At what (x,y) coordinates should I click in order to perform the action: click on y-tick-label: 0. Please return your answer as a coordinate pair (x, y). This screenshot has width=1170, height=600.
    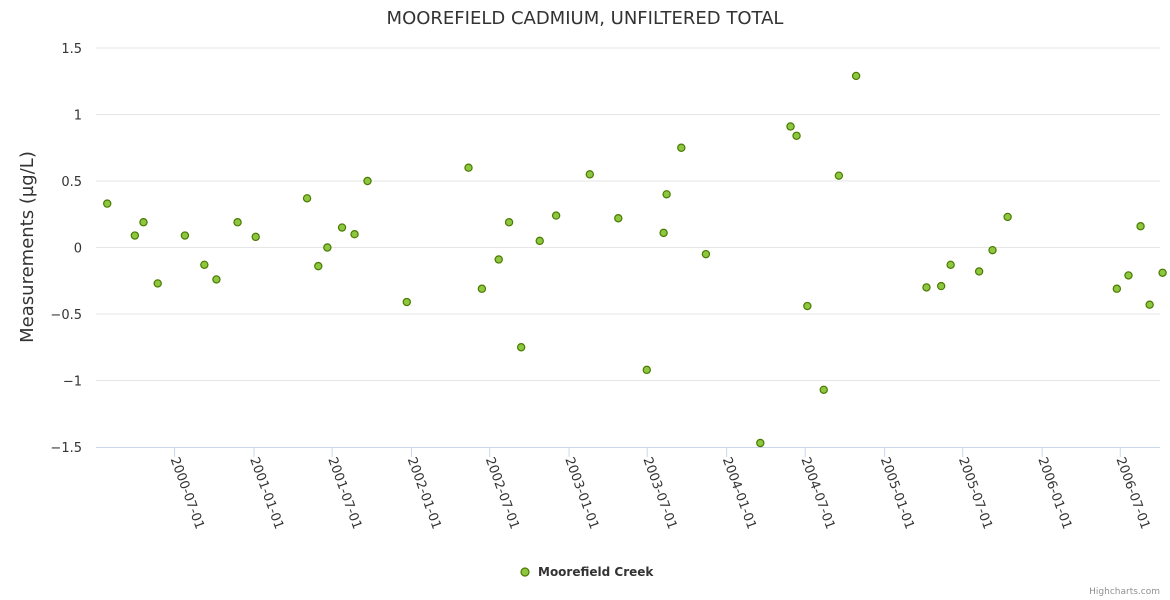
    Looking at the image, I should click on (78, 249).